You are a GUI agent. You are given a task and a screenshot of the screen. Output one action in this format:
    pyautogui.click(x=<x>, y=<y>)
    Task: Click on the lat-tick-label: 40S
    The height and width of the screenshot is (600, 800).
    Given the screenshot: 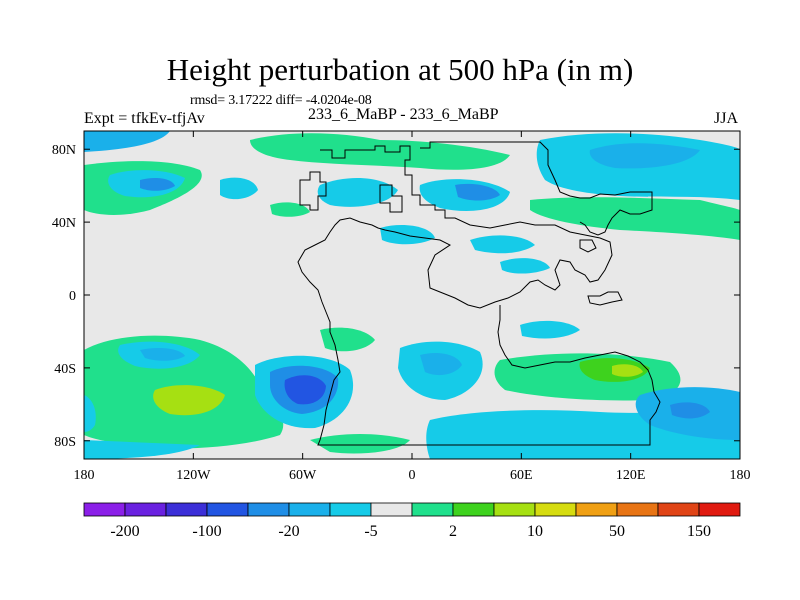 What is the action you would take?
    pyautogui.click(x=65, y=369)
    